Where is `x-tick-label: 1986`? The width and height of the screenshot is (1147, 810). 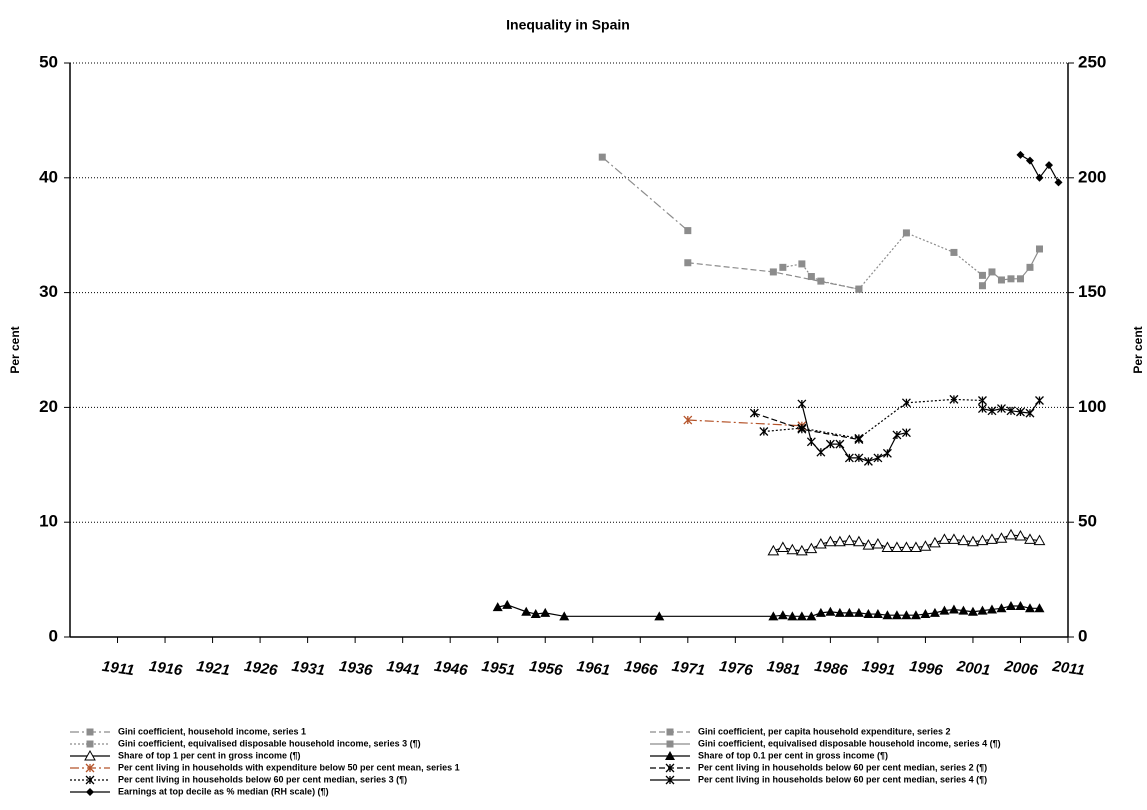 x-tick-label: 1986 is located at coordinates (831, 669).